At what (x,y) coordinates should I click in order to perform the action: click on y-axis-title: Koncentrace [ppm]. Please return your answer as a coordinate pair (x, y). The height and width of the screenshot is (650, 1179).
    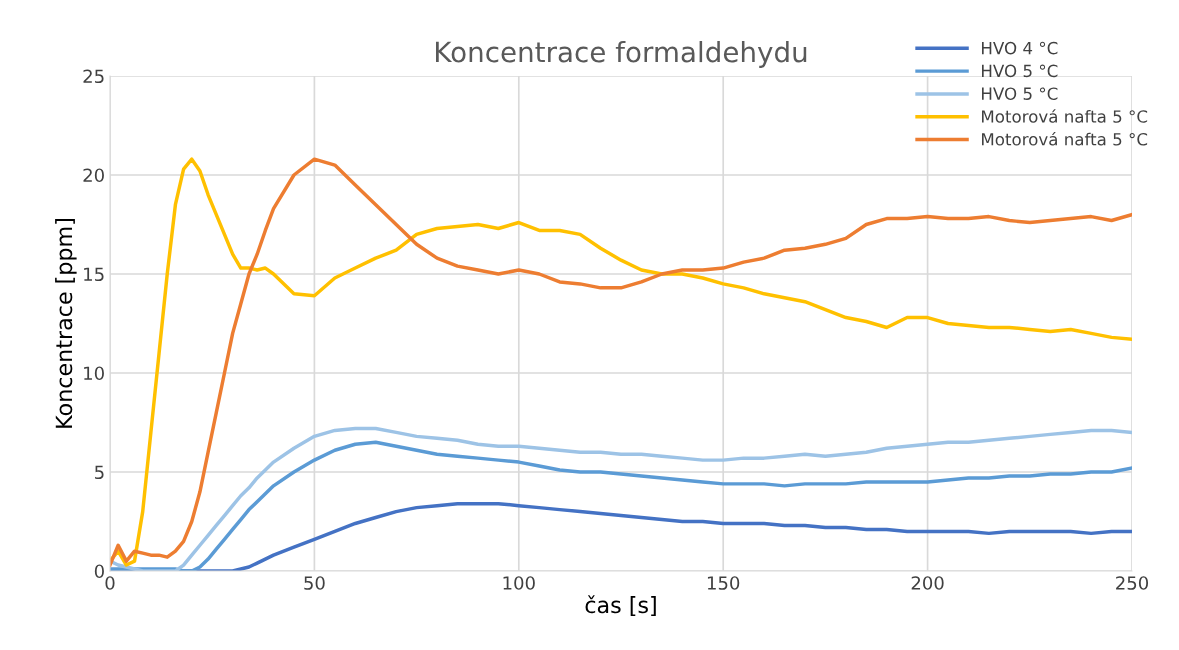
    Looking at the image, I should click on (66, 323).